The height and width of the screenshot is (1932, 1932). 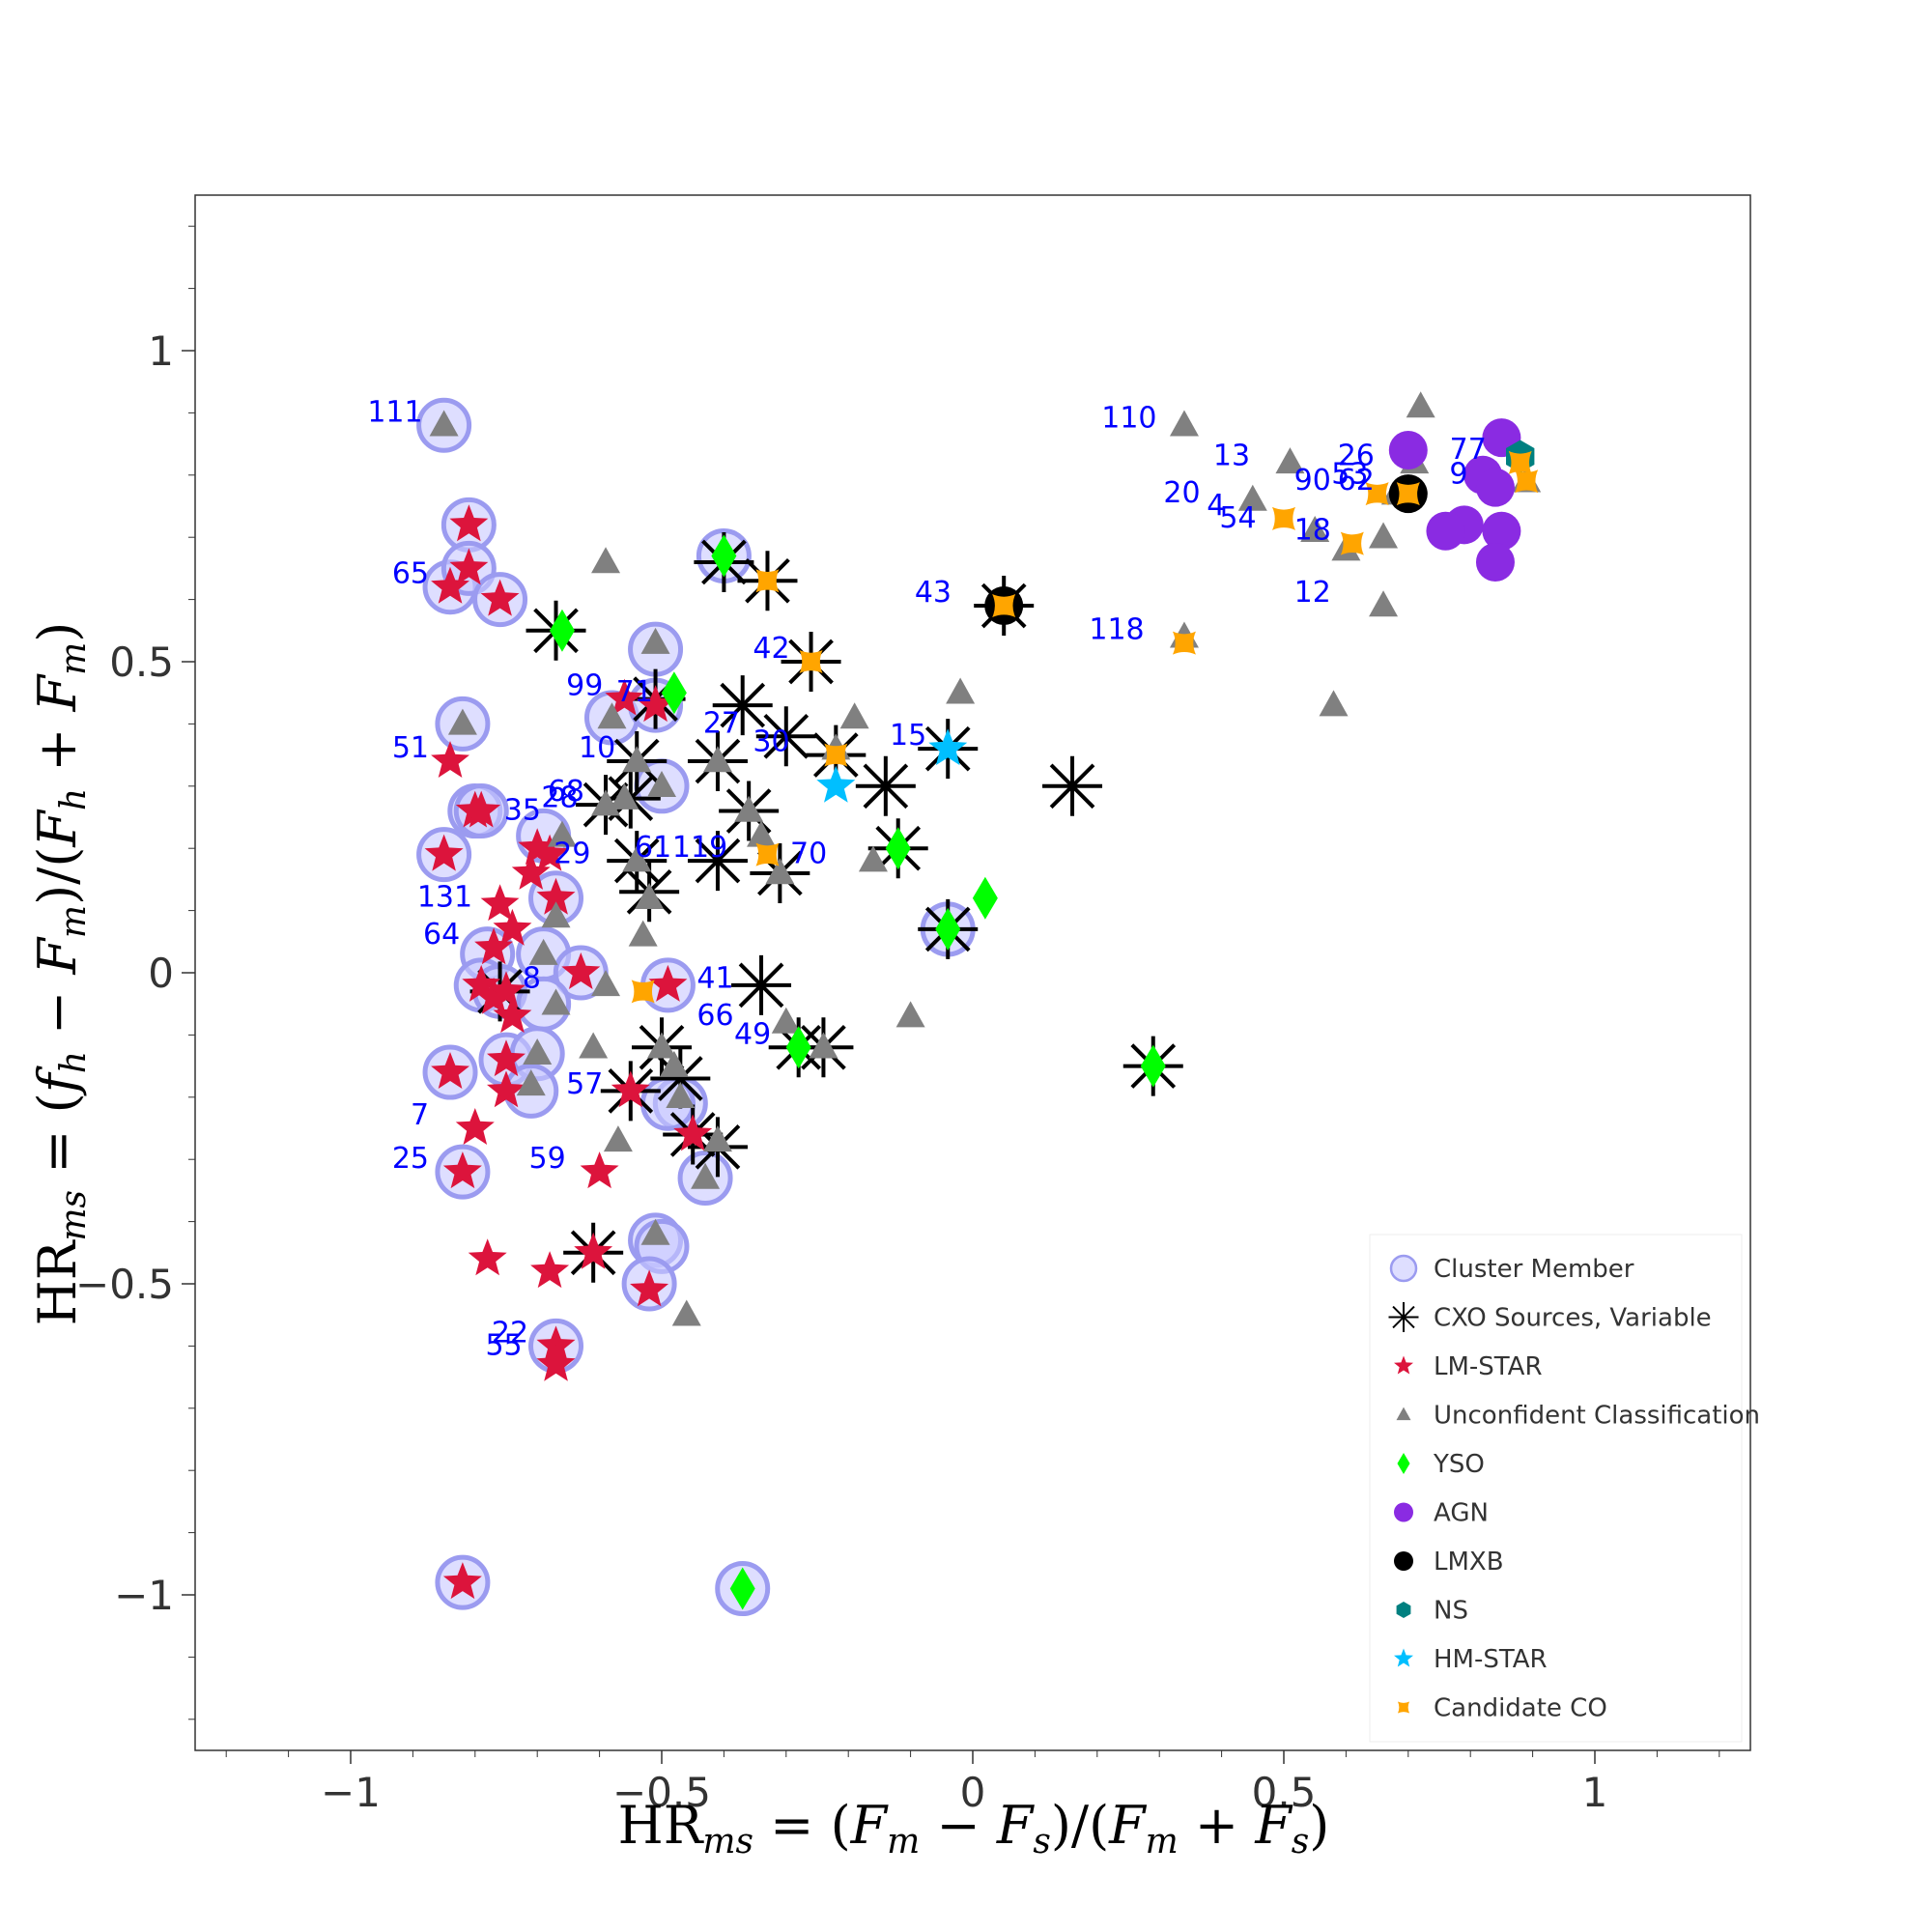 I want to click on legend-label: YSO, so click(x=1459, y=1464).